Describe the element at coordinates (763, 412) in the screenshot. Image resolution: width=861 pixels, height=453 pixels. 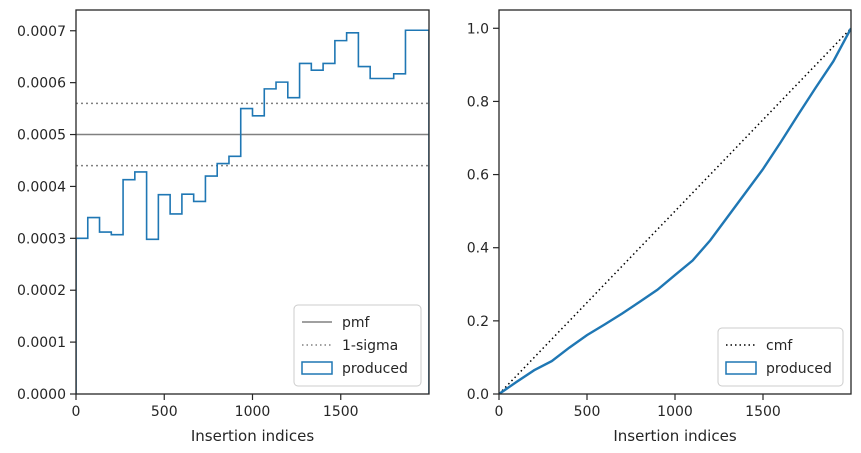
I see `right-x-tick-label: 1500` at that location.